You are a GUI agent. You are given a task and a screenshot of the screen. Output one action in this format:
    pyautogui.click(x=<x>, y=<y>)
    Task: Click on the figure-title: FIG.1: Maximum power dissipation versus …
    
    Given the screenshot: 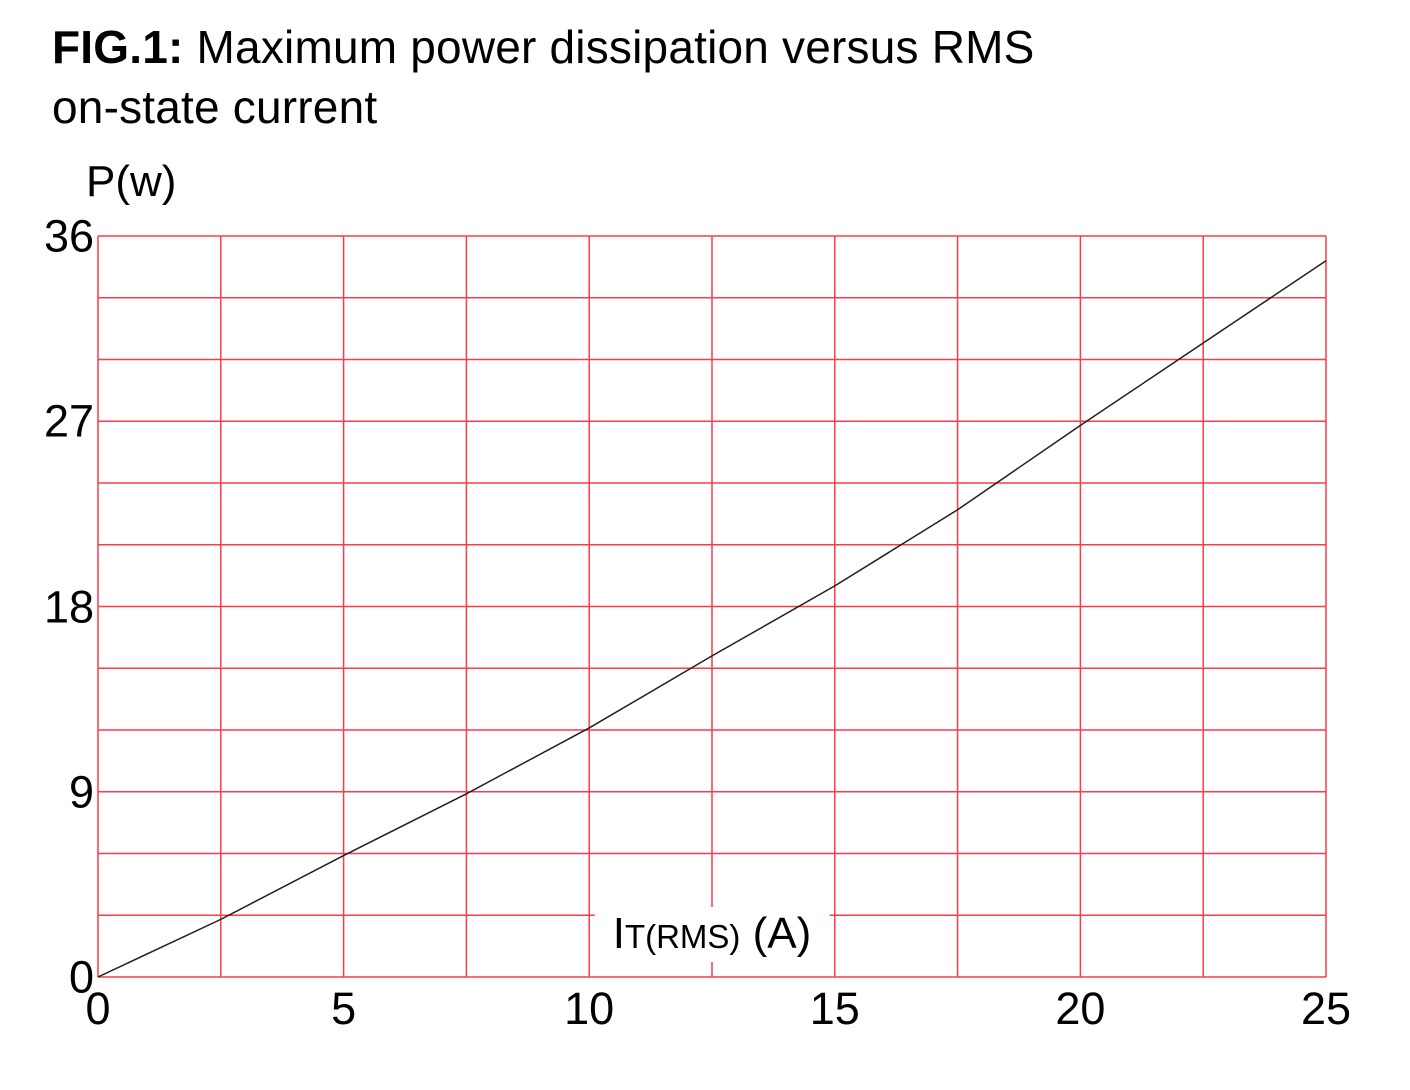 What is the action you would take?
    pyautogui.click(x=720, y=78)
    